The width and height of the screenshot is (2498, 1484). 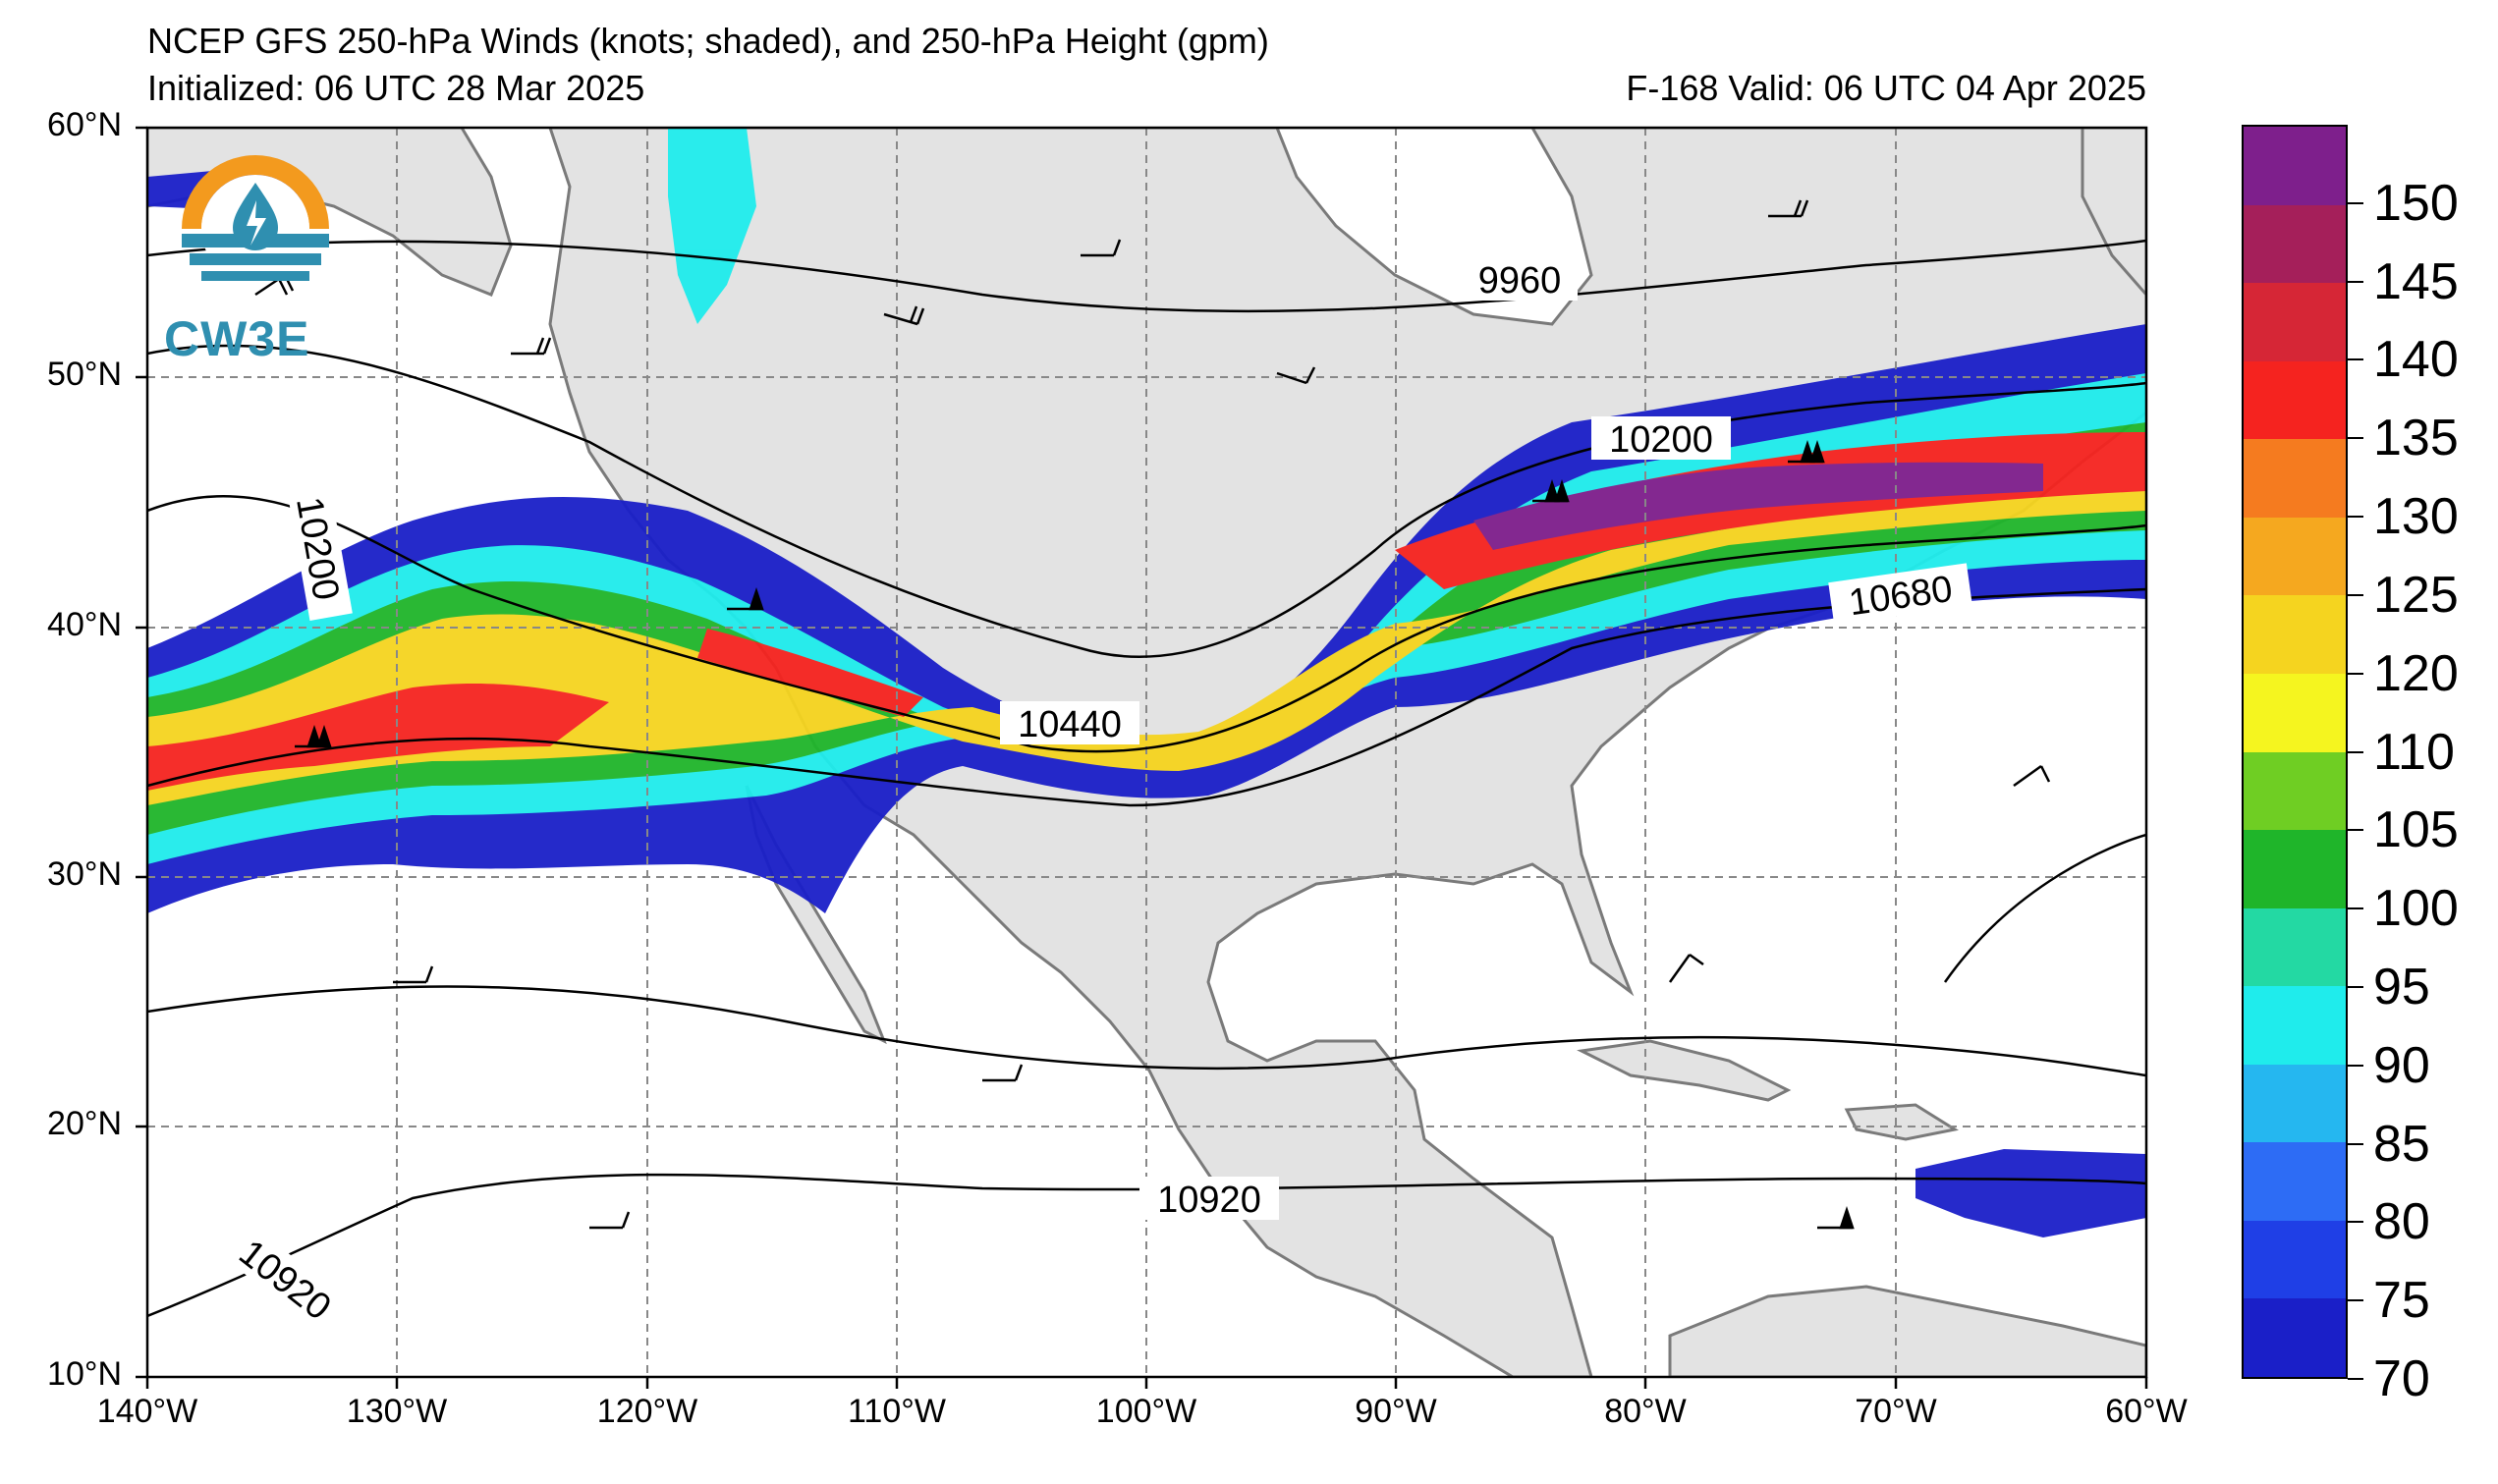 I want to click on cw3e-logo-icon, so click(x=256, y=219).